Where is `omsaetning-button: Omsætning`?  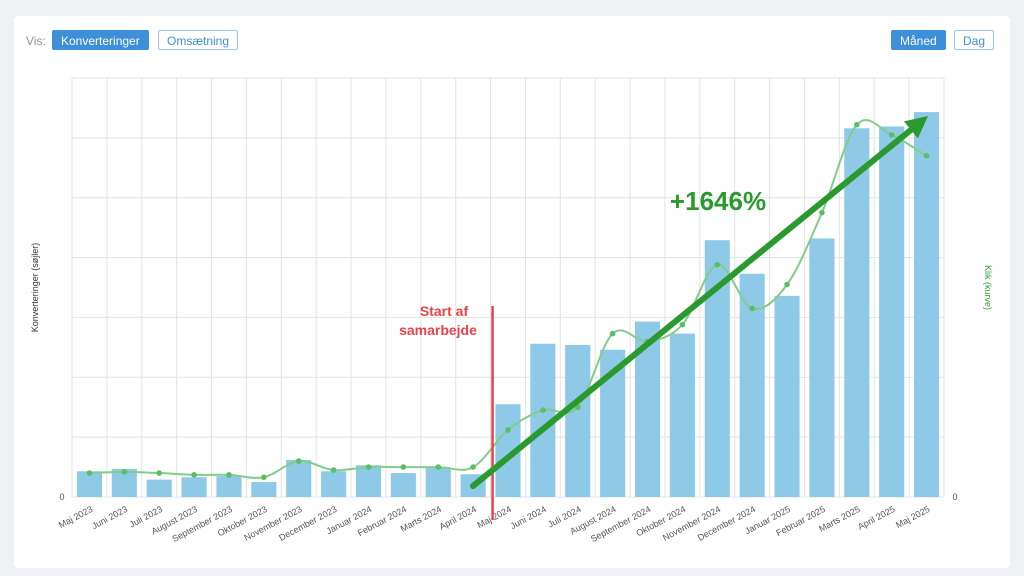 omsaetning-button: Omsætning is located at coordinates (198, 40).